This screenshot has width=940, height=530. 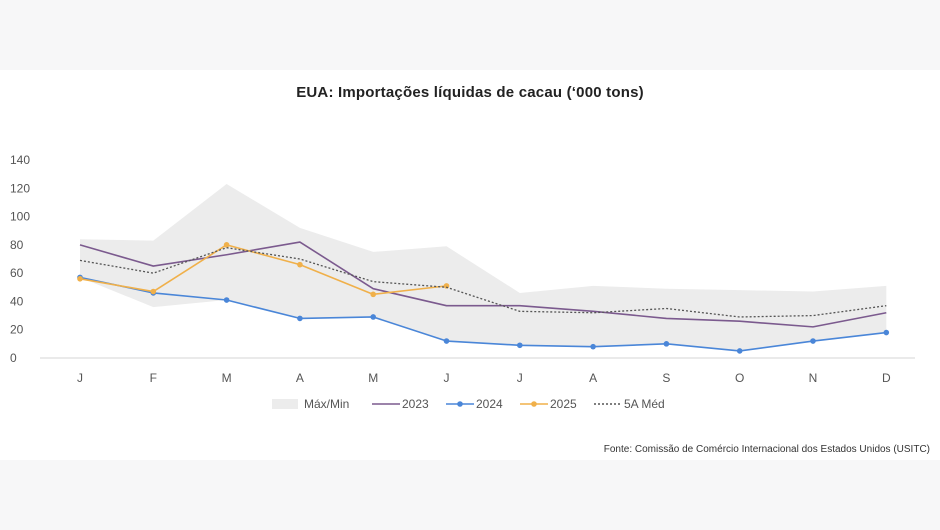 What do you see at coordinates (563, 404) in the screenshot?
I see `legend-label-2025: 2025` at bounding box center [563, 404].